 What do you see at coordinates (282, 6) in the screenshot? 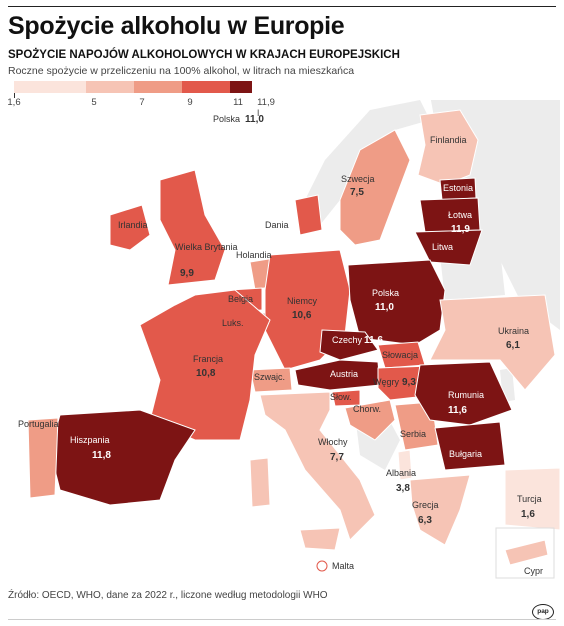
I see `top-rule` at bounding box center [282, 6].